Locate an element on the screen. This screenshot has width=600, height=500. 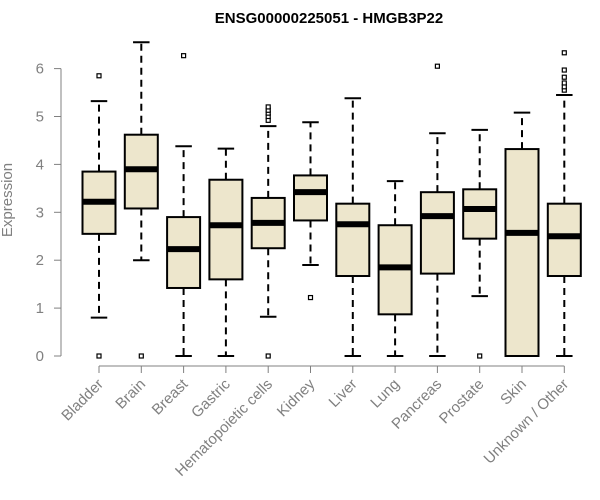
x-tick-label-5: Kidney is located at coordinates (296, 397).